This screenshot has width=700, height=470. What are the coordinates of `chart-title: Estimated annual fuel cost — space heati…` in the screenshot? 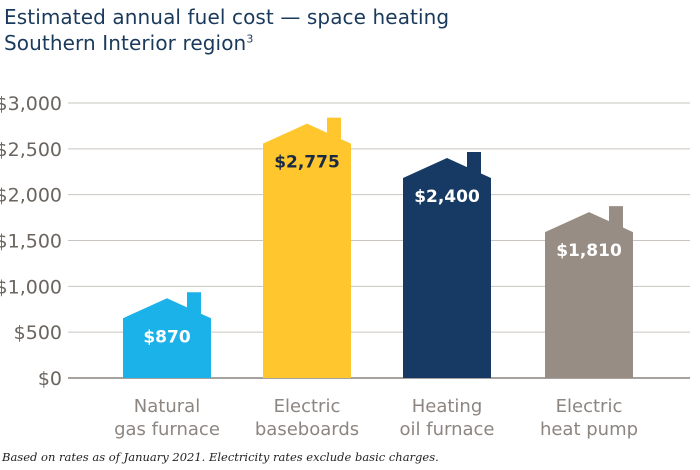 It's located at (227, 17).